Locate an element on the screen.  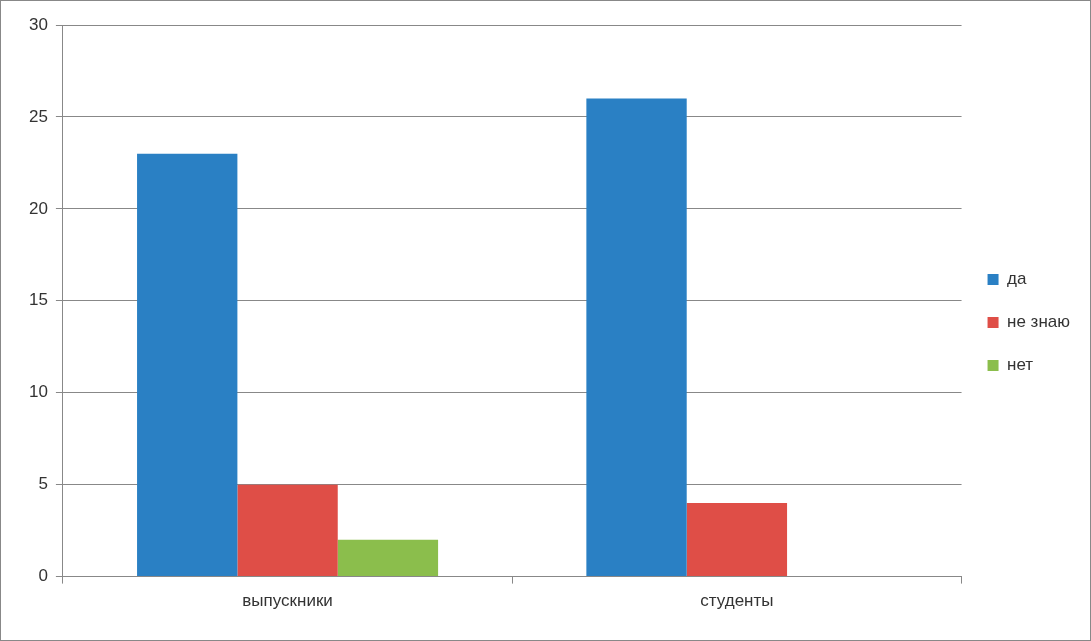
y-tick-label: 5 is located at coordinates (43, 484).